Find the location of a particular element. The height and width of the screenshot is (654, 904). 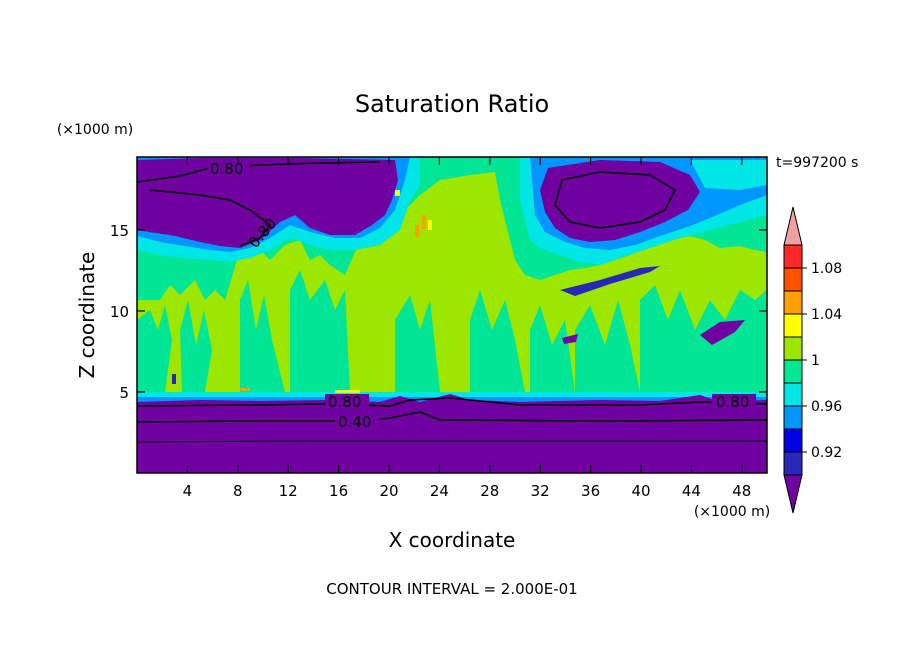

y-tick-label: 5 is located at coordinates (124, 393).